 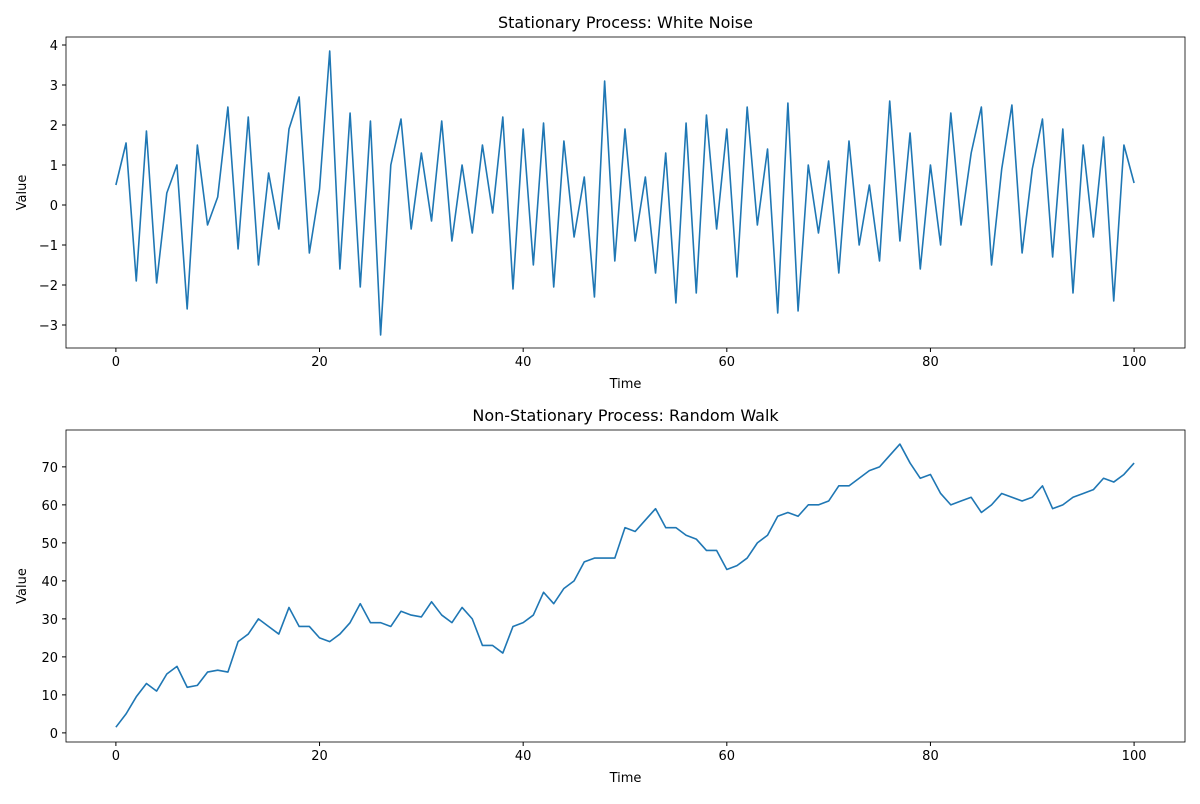 What do you see at coordinates (54, 86) in the screenshot?
I see `y-tick-label: 3` at bounding box center [54, 86].